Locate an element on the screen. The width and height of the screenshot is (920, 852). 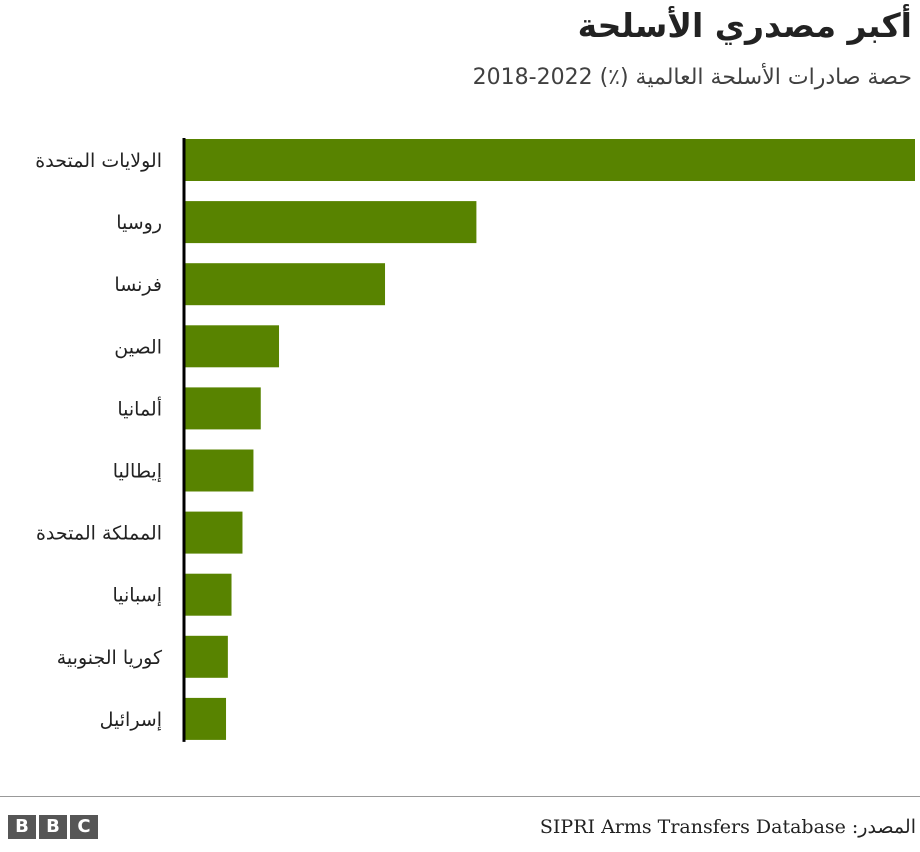
bbc-logo: B B C is located at coordinates (53, 827).